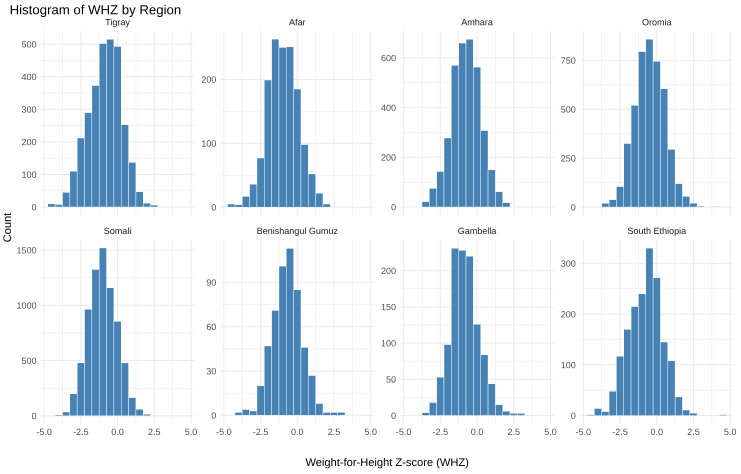 Image resolution: width=741 pixels, height=474 pixels. Describe the element at coordinates (568, 60) in the screenshot. I see `y-tick-label: 750` at that location.